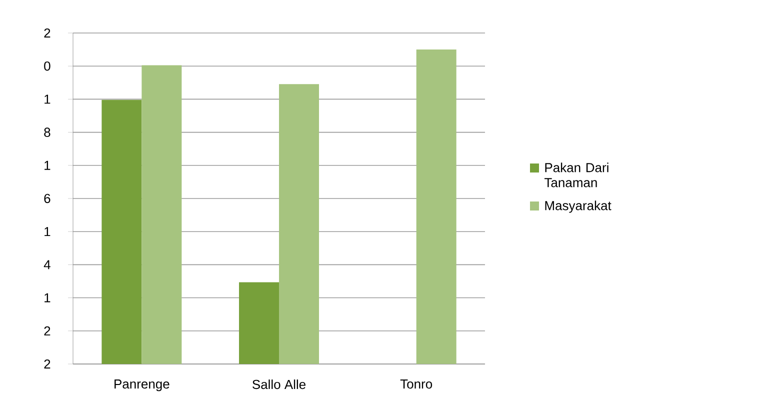 This screenshot has width=757, height=414. What do you see at coordinates (47, 265) in the screenshot?
I see `text: 4` at bounding box center [47, 265].